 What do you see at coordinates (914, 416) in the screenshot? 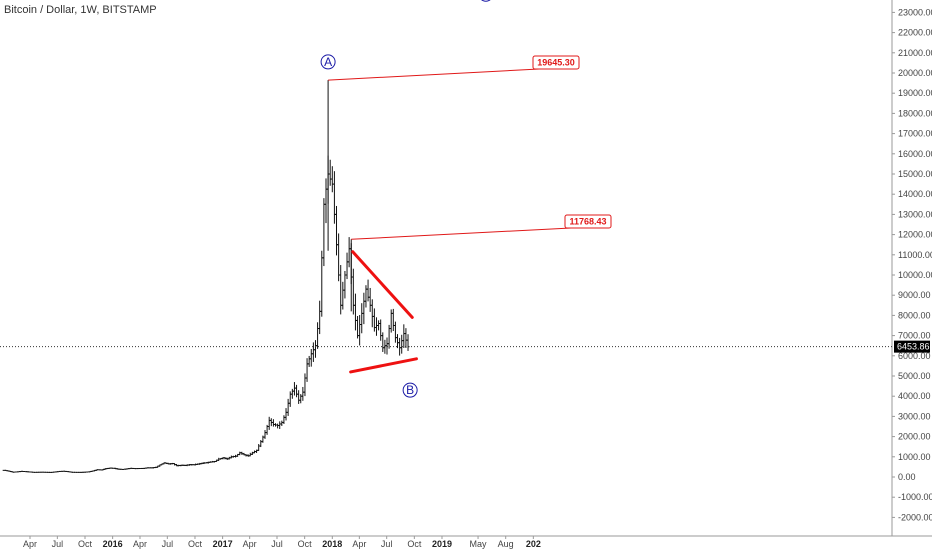
I see `y-tick-label: 3000.00` at bounding box center [914, 416].